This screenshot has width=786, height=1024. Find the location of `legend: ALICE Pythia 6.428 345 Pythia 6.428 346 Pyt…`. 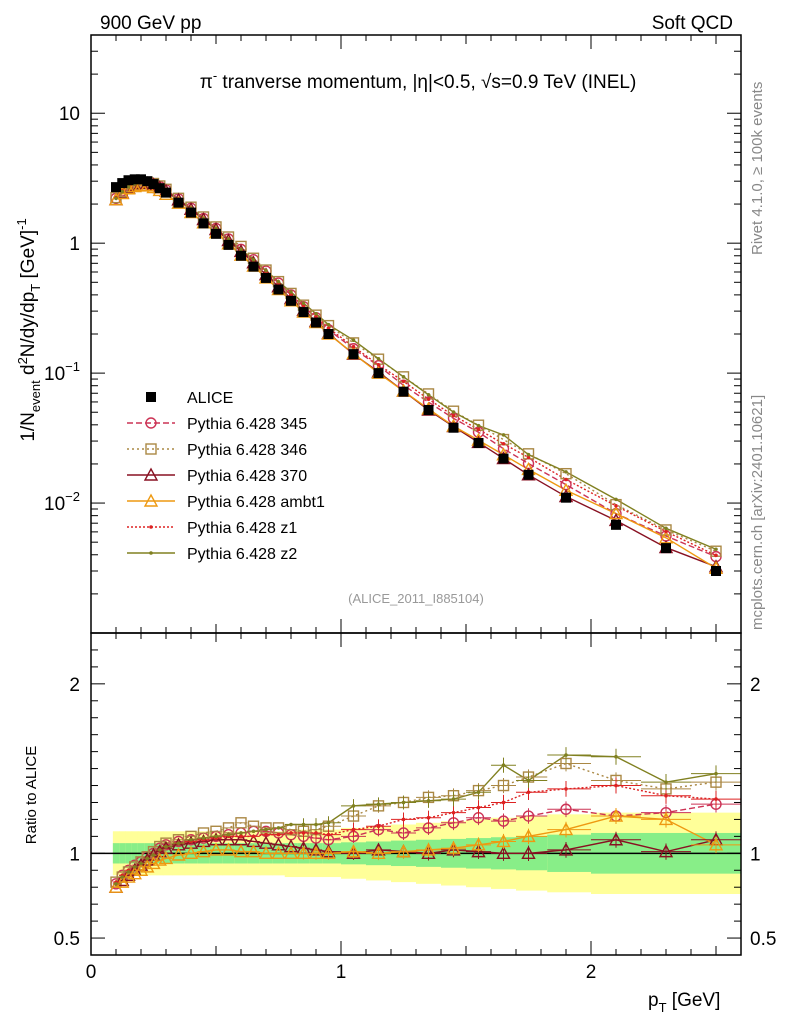

legend: ALICE Pythia 6.428 345 Pythia 6.428 346 Pyt… is located at coordinates (226, 476).